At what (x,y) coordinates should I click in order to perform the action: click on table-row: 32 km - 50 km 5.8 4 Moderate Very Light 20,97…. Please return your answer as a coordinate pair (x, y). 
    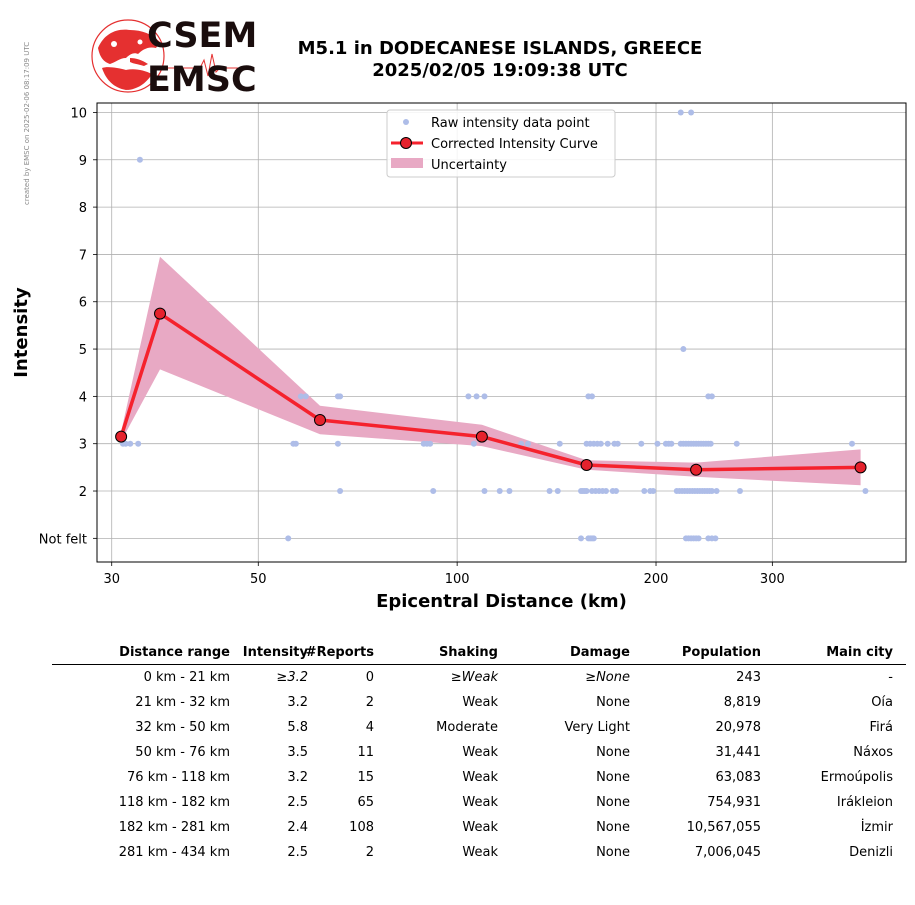
    Looking at the image, I should click on (479, 727).